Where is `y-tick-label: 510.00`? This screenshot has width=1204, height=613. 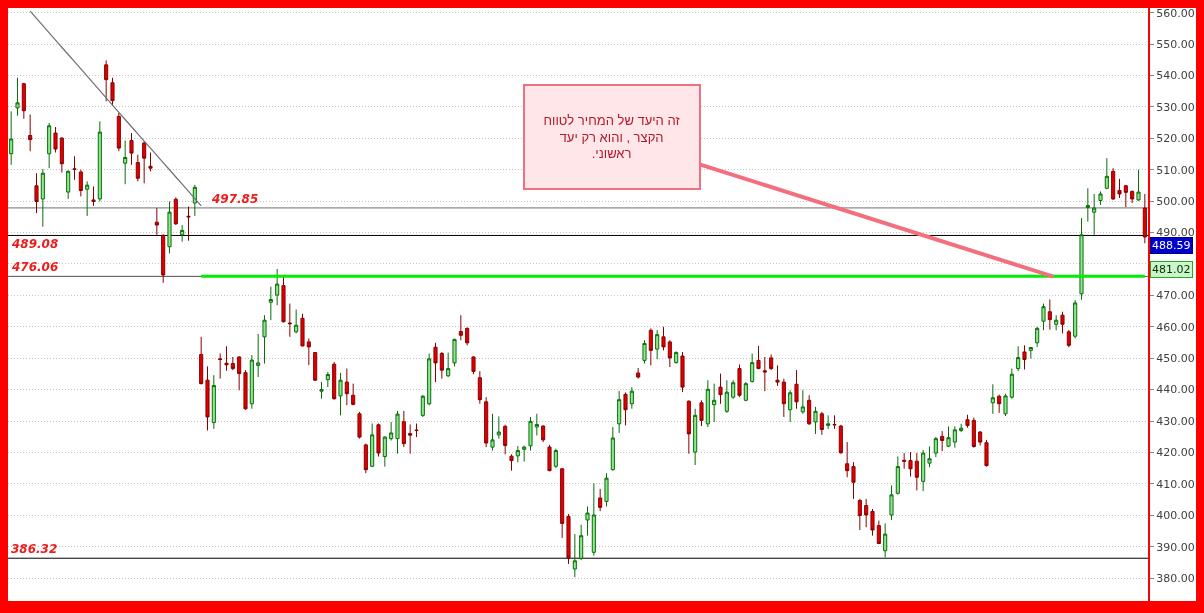 y-tick-label: 510.00 is located at coordinates (1175, 170).